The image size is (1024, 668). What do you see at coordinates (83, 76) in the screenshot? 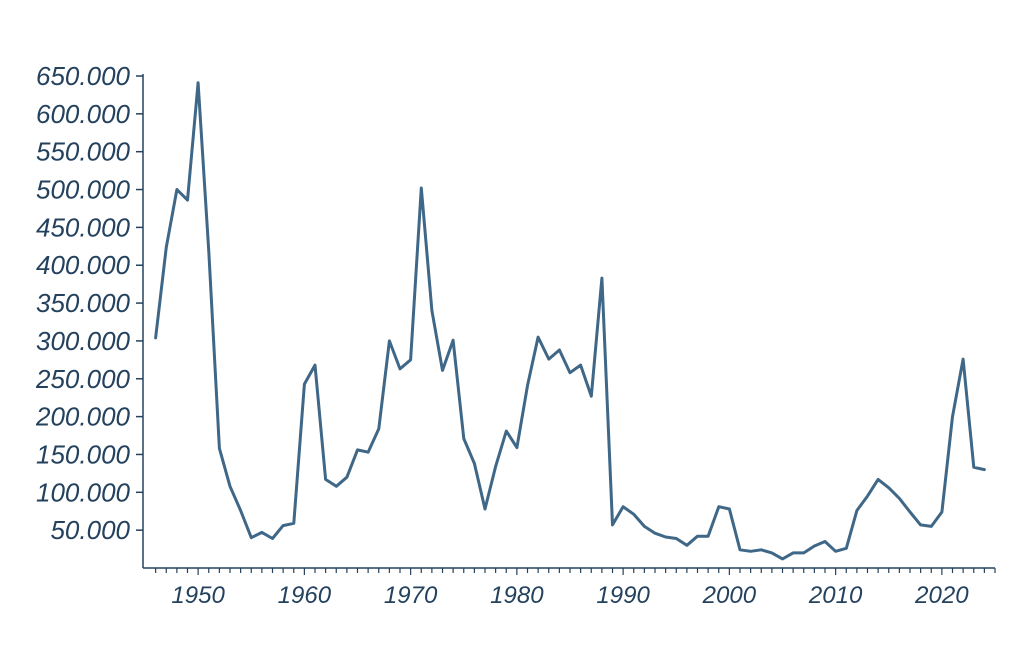
I see `y-tick-label: 650.000` at bounding box center [83, 76].